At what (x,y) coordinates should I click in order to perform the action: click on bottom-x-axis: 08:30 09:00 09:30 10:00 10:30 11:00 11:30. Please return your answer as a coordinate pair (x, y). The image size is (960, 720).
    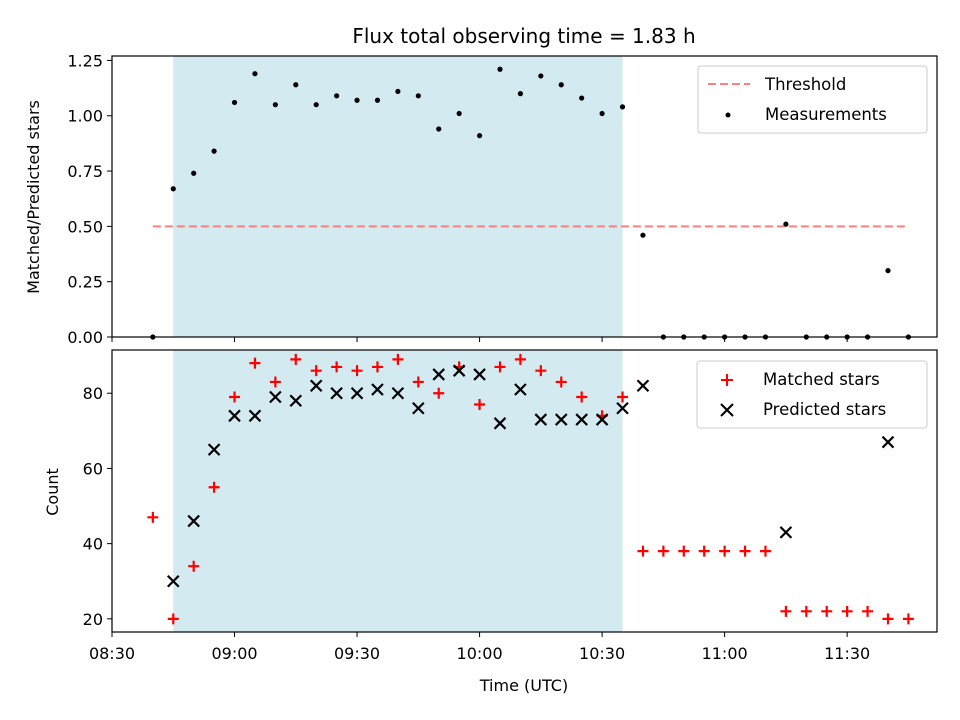
    Looking at the image, I should click on (479, 647).